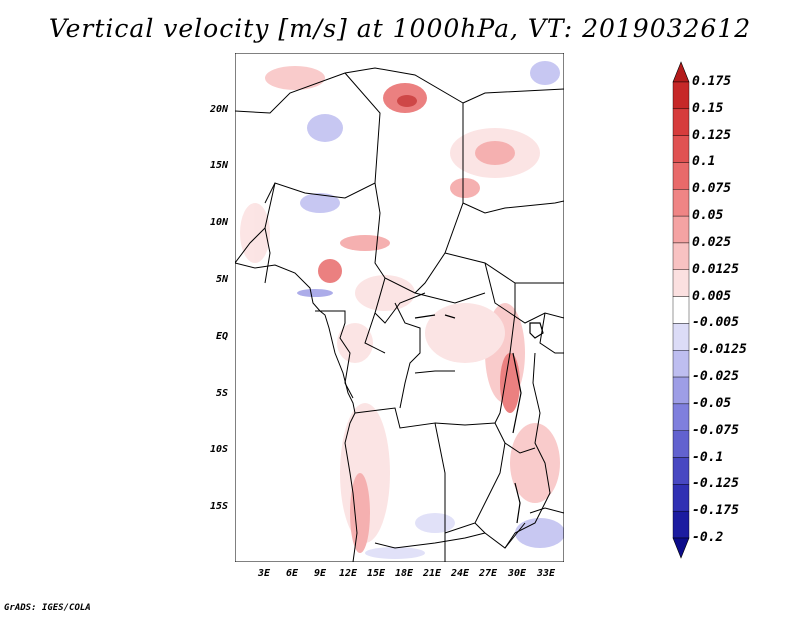 The image size is (800, 618). I want to click on colorbar-top-arrow, so click(681, 72).